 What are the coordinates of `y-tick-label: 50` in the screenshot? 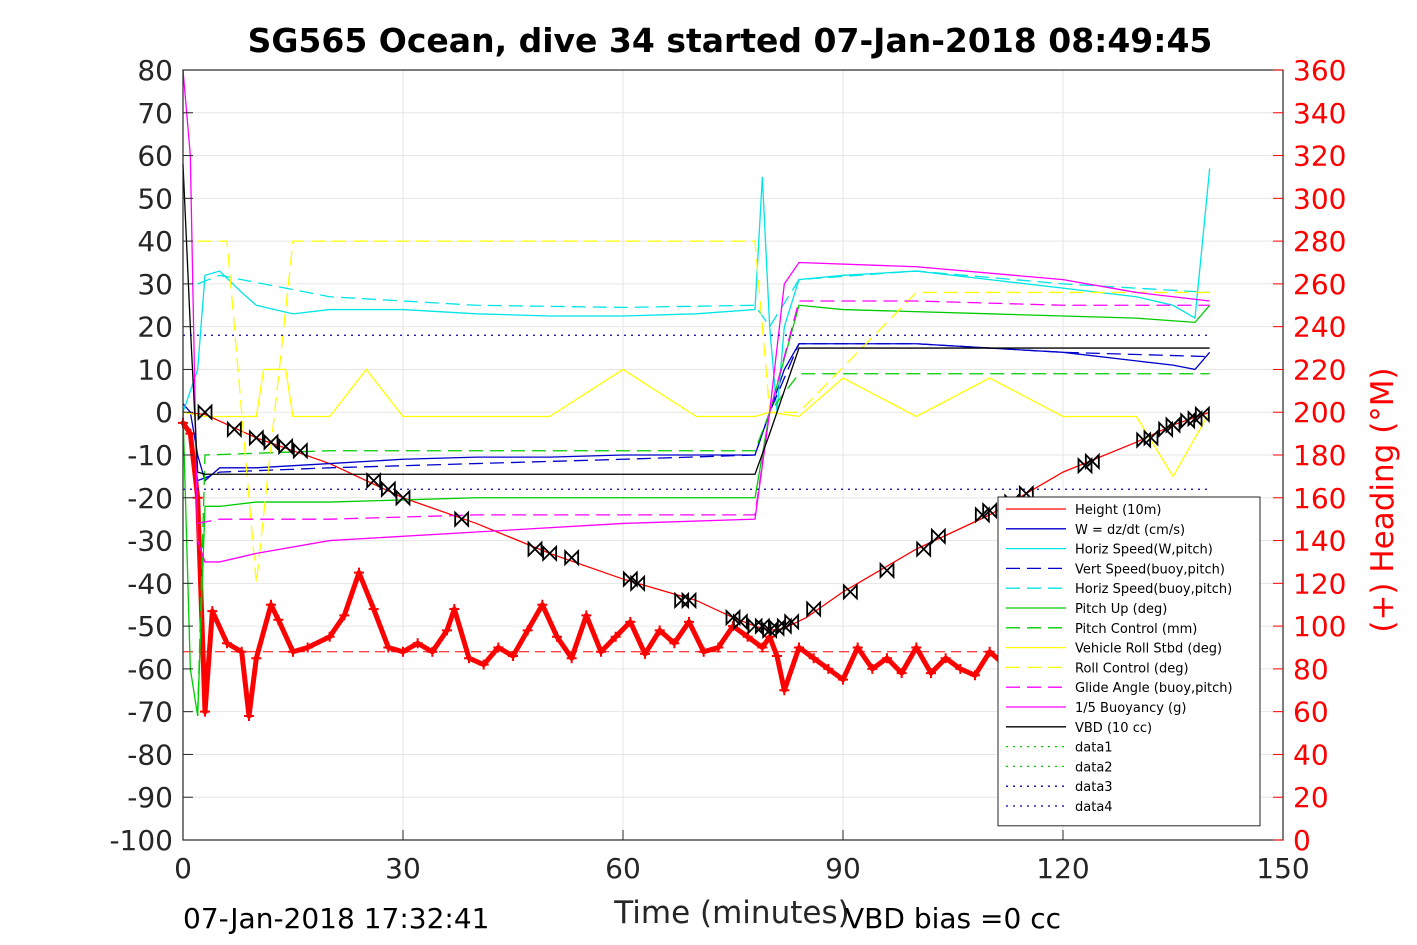 It's located at (155, 198).